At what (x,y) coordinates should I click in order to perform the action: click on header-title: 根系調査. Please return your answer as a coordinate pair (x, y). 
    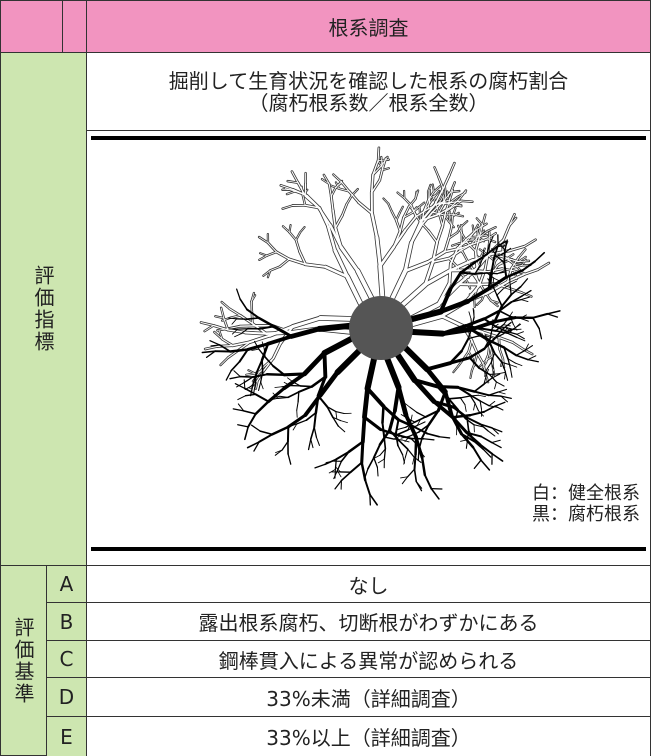
    Looking at the image, I should click on (368, 26).